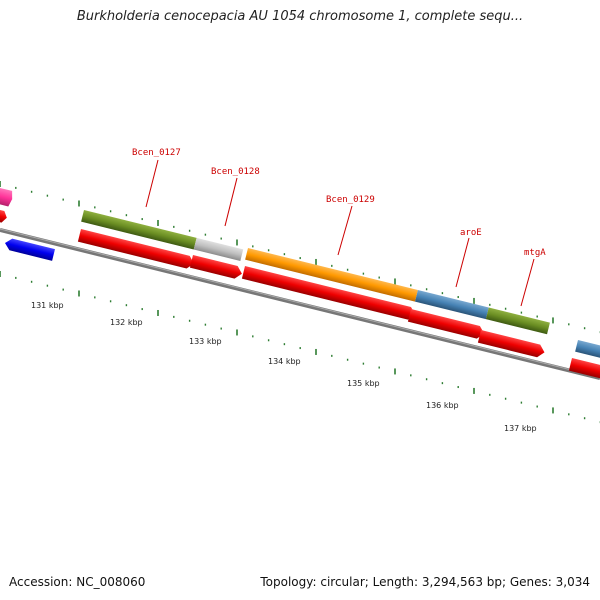 The height and width of the screenshot is (600, 600). I want to click on feature-pink-partial, so click(7, 195).